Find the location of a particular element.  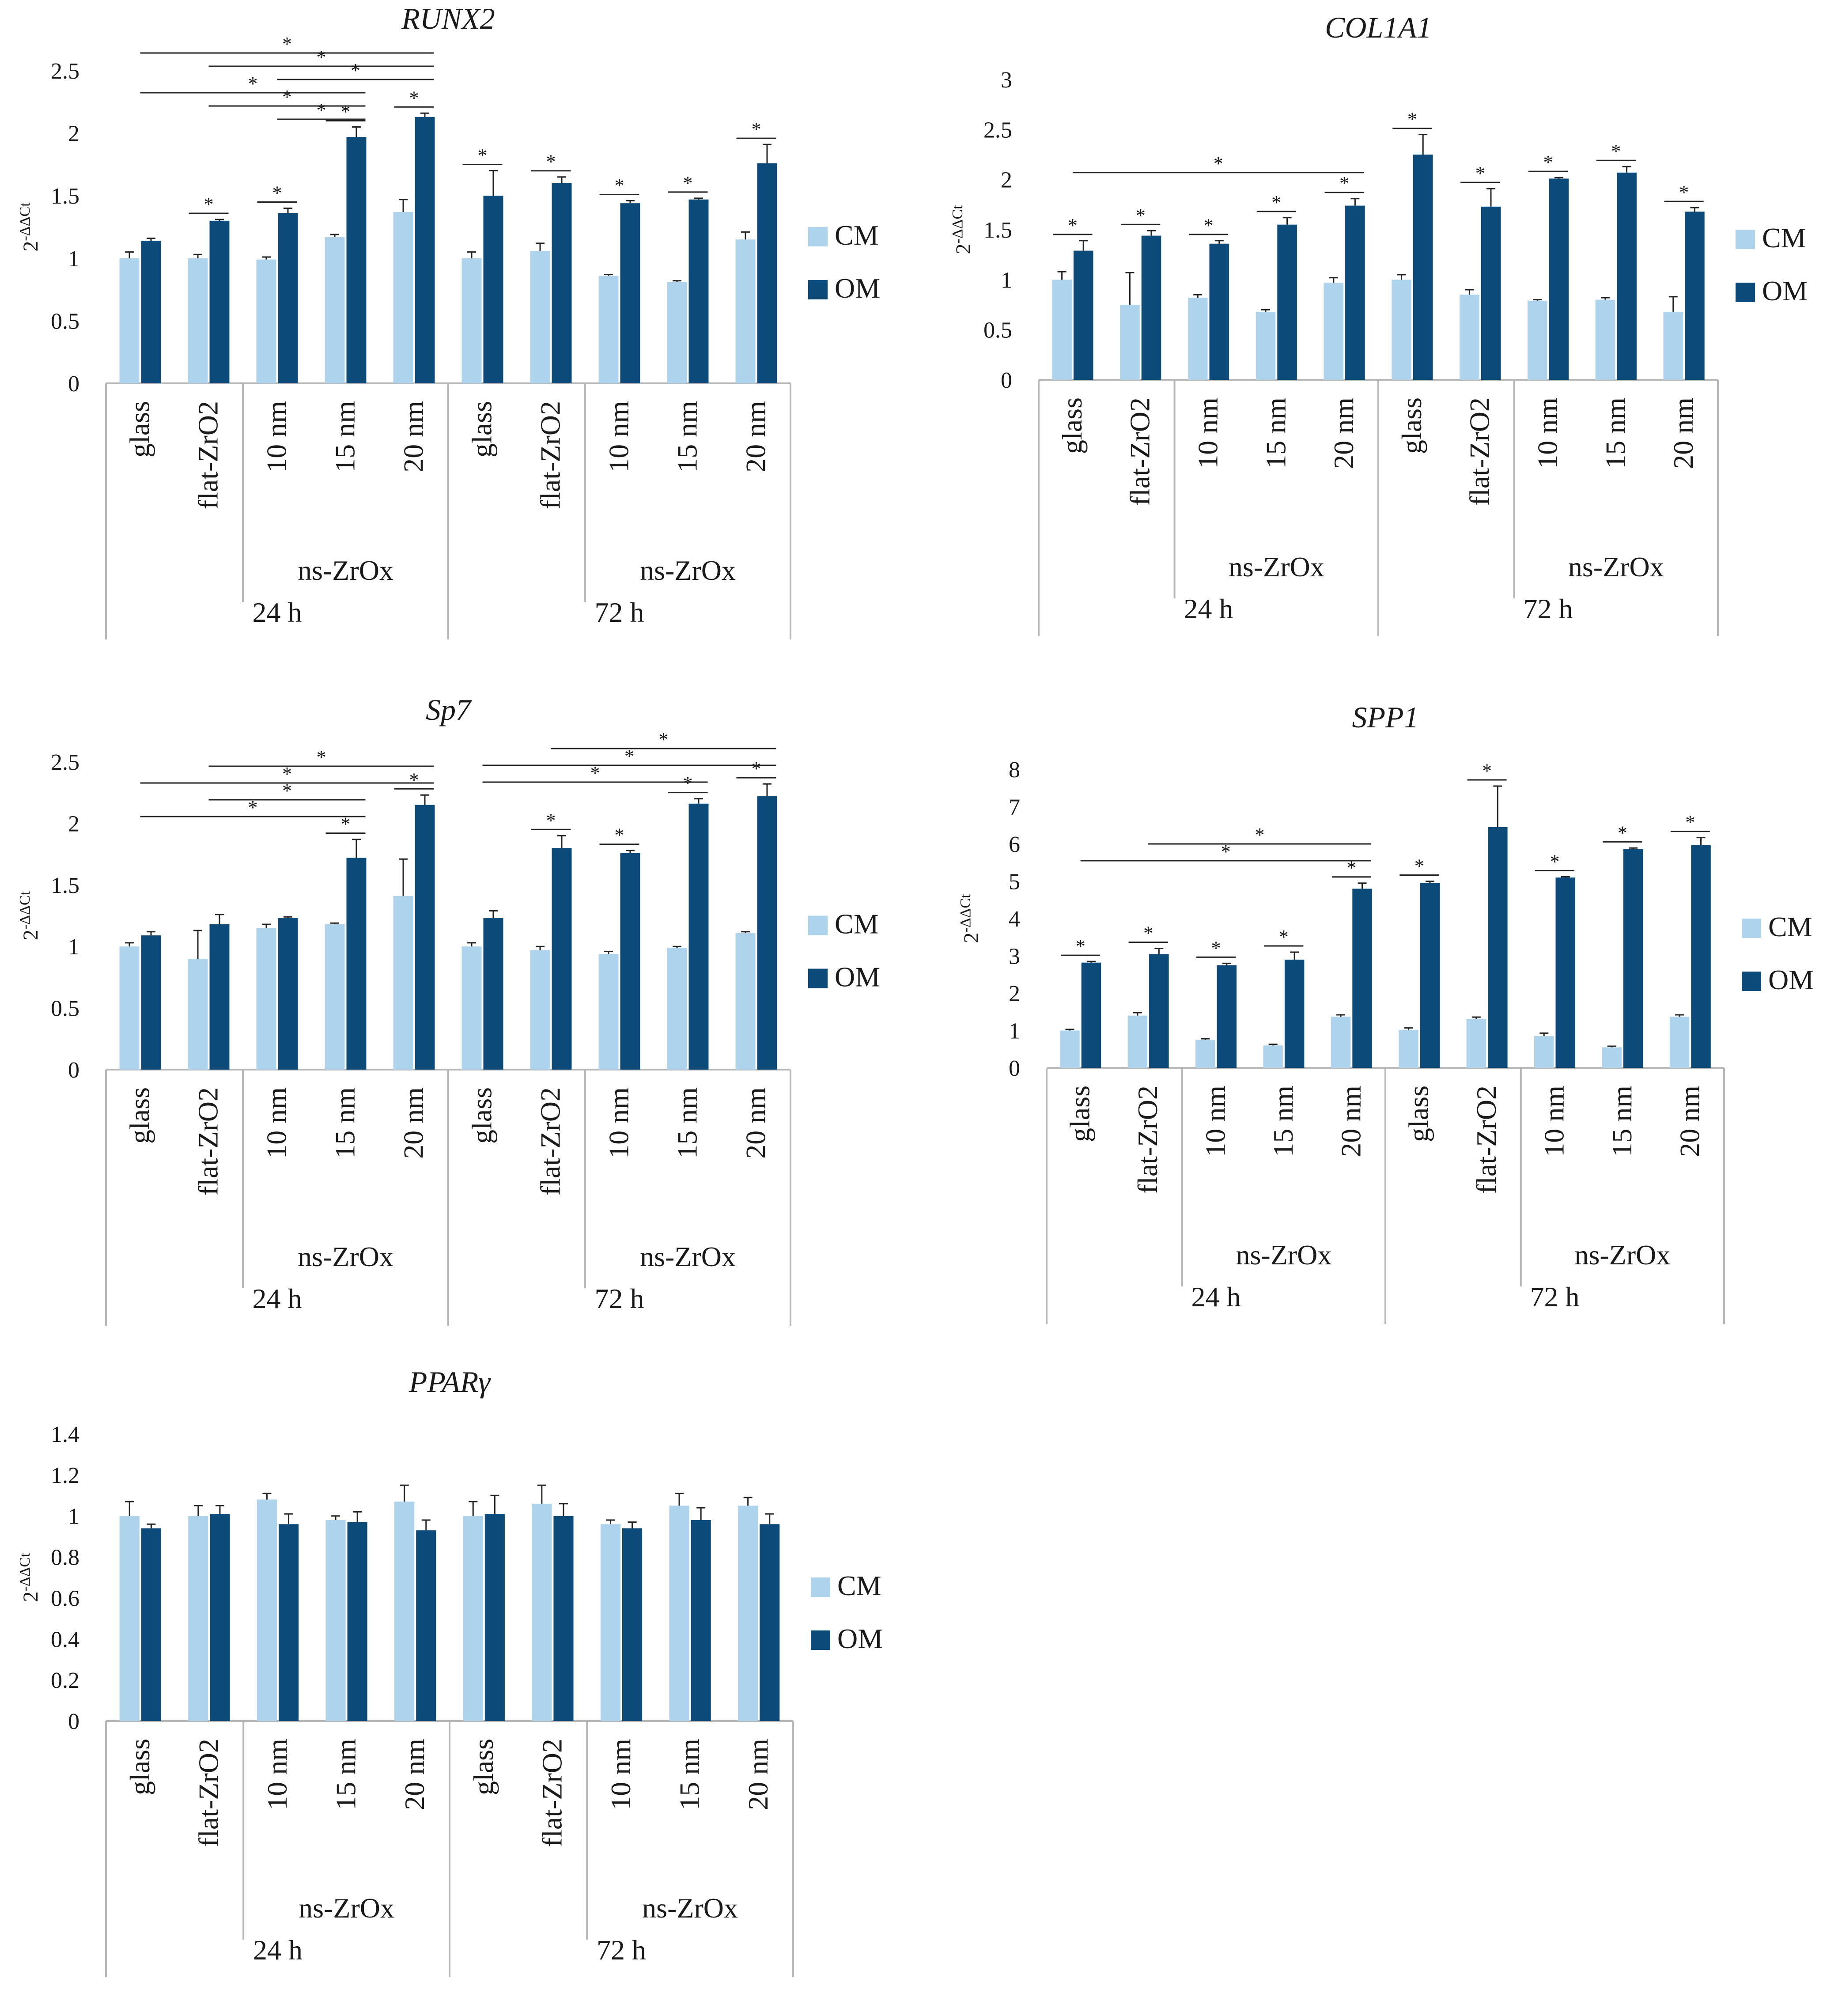

y-tick-label: 3 is located at coordinates (1014, 956).